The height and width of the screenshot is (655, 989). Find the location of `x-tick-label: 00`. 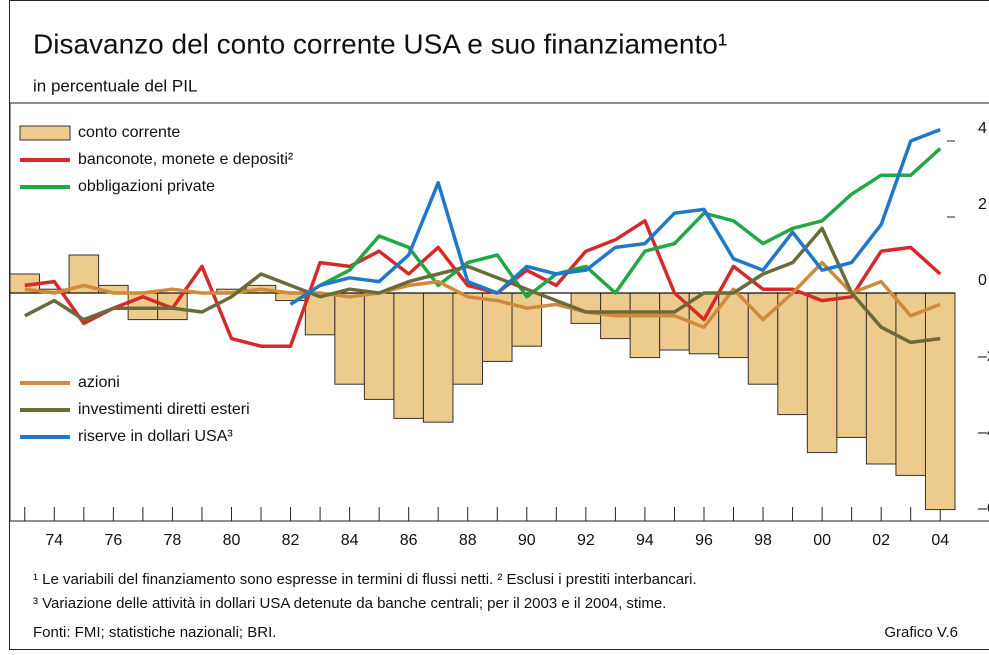

x-tick-label: 00 is located at coordinates (822, 540).